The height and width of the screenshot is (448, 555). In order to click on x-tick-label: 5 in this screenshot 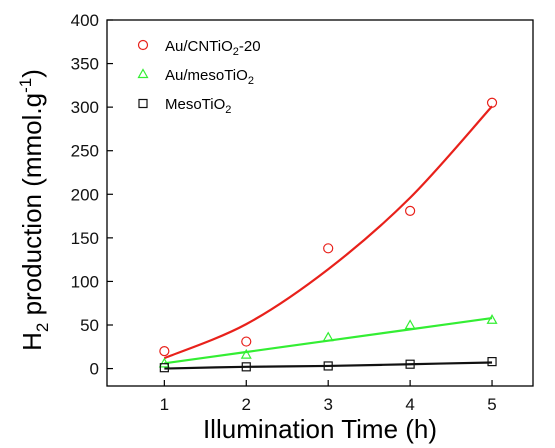, I will do `click(491, 404)`.